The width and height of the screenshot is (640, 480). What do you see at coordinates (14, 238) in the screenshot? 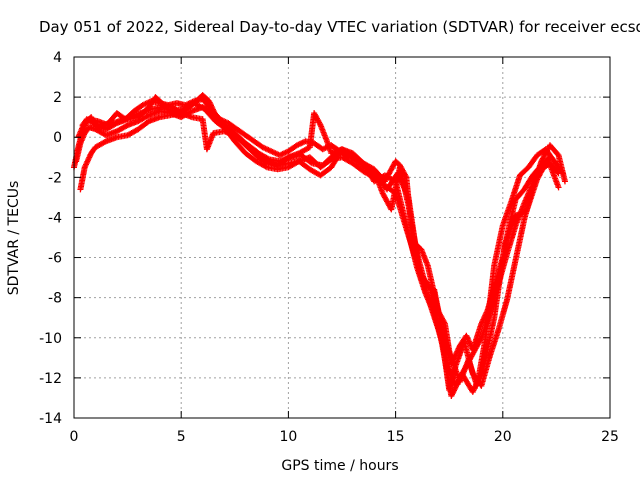
I see `y-axis-label: SDTVAR / TECUs` at bounding box center [14, 238].